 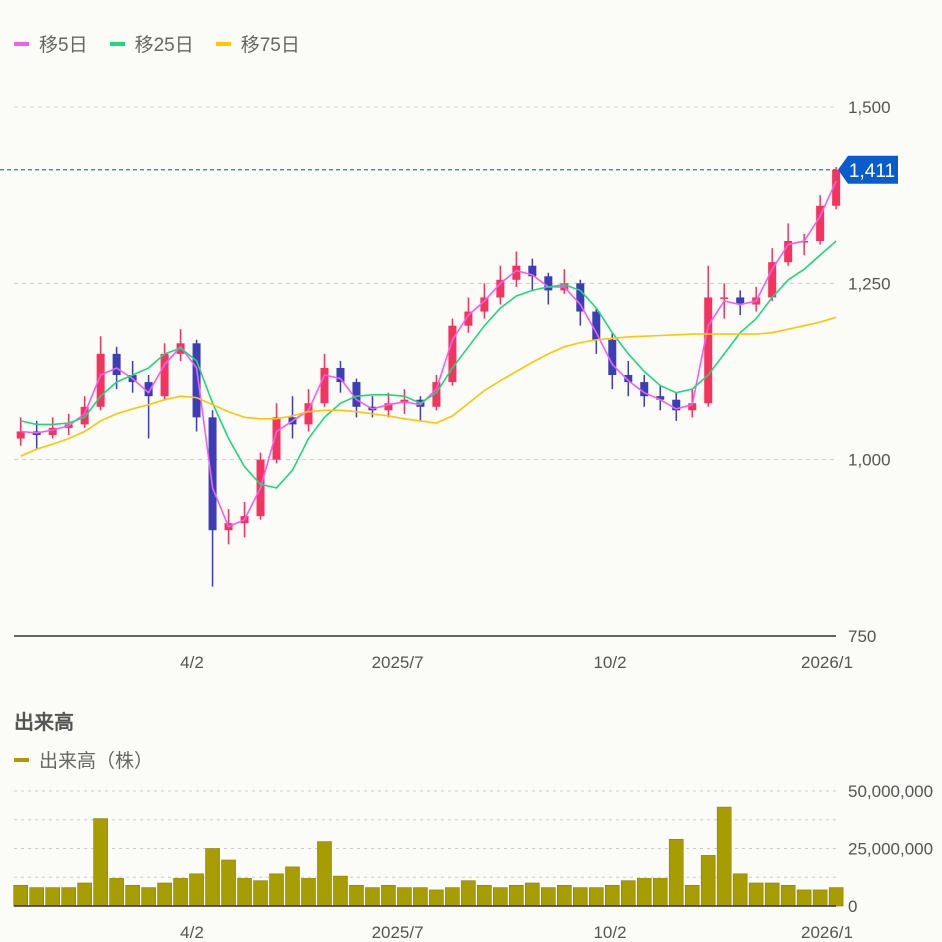 I want to click on legend-label: 移75日, so click(x=270, y=45).